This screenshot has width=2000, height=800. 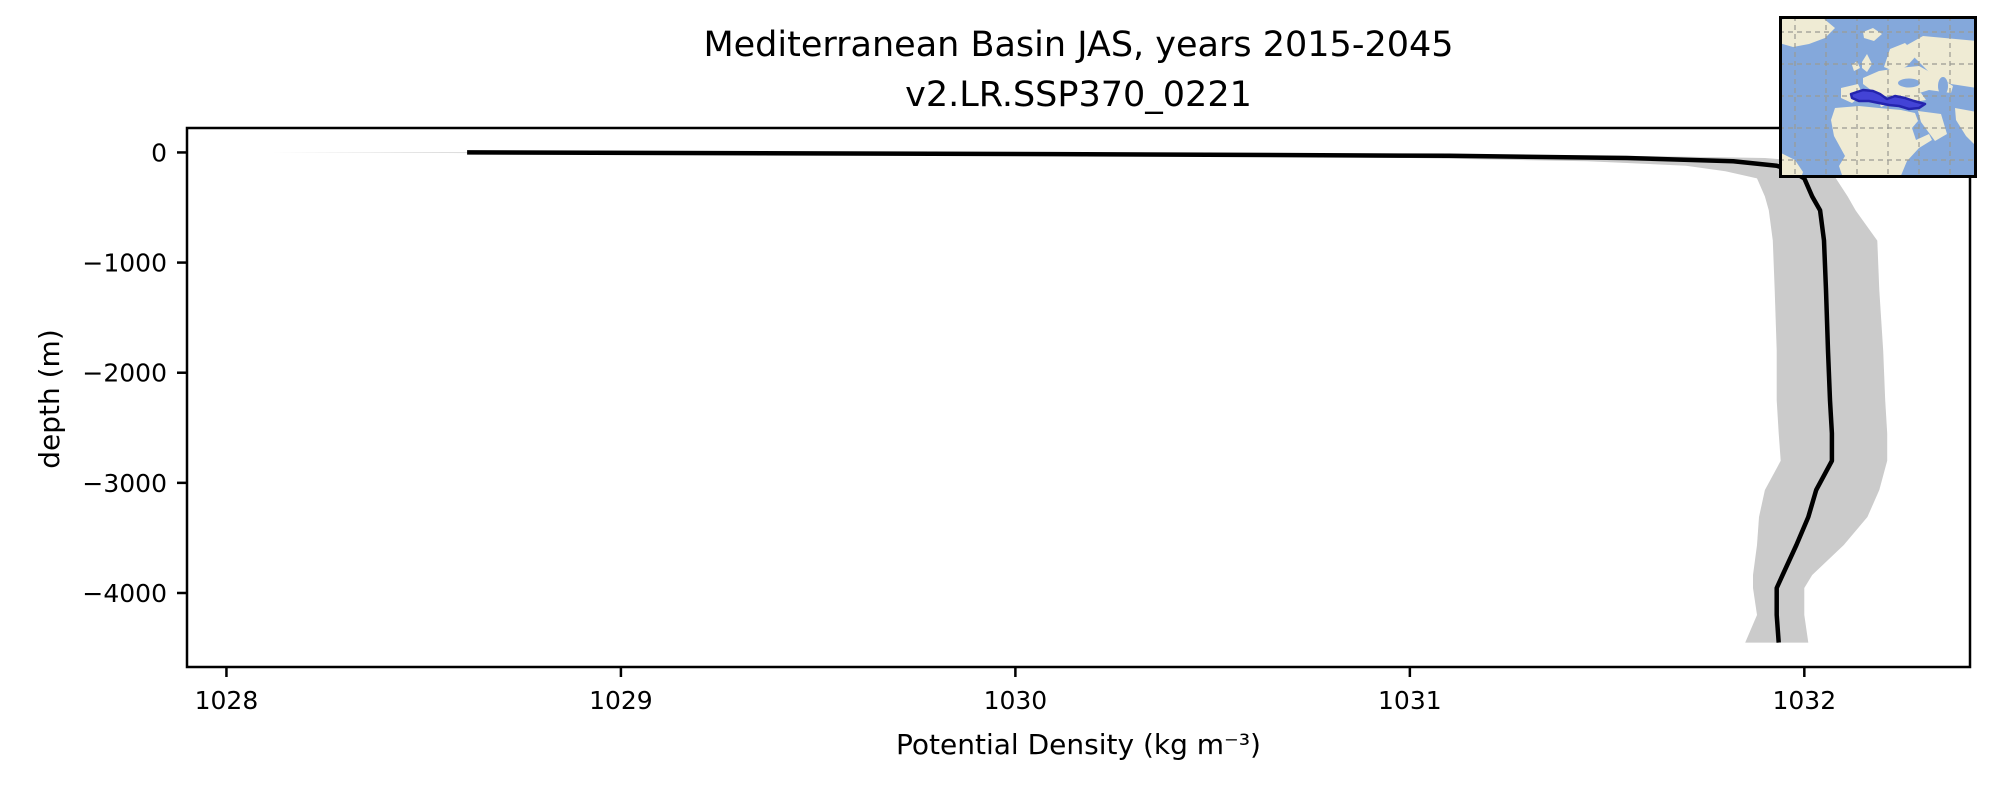 I want to click on map-land-scandinavia, so click(x=1900, y=57).